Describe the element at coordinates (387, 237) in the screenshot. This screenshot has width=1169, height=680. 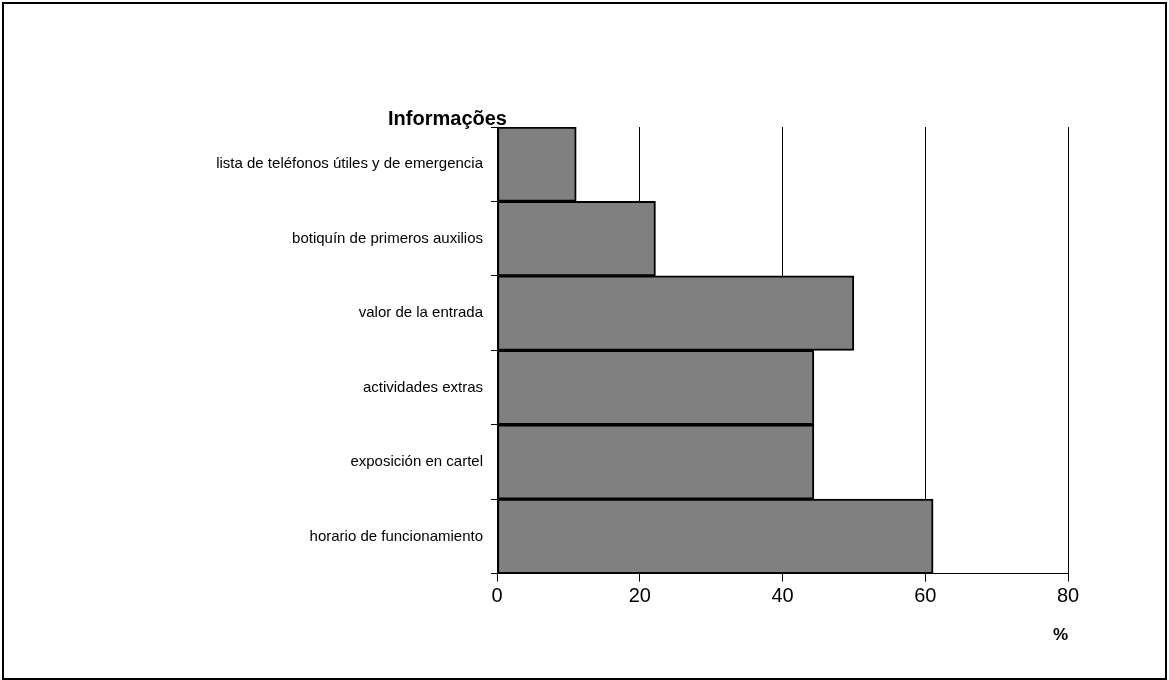
I see `y-tick-label: botiquín de primeros auxilios` at that location.